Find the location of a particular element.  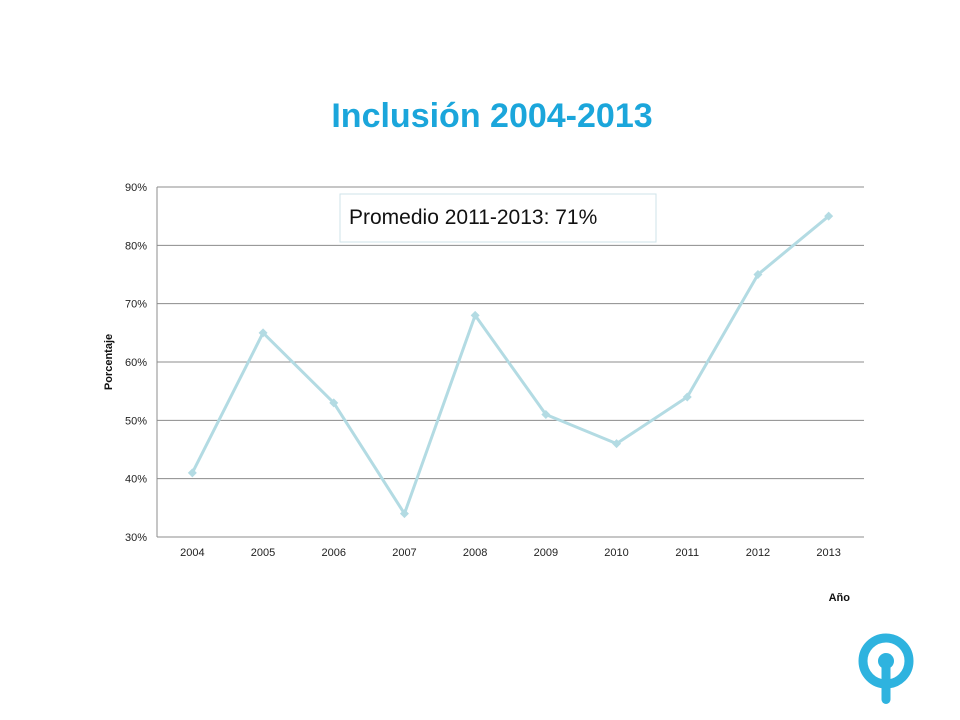

x-tick-label: 2005 is located at coordinates (263, 553).